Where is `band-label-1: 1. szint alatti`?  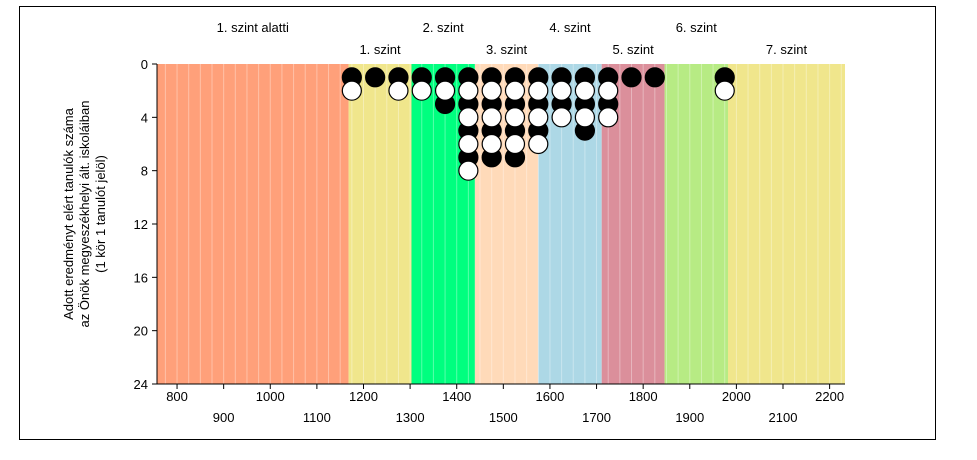 band-label-1: 1. szint alatti is located at coordinates (253, 27).